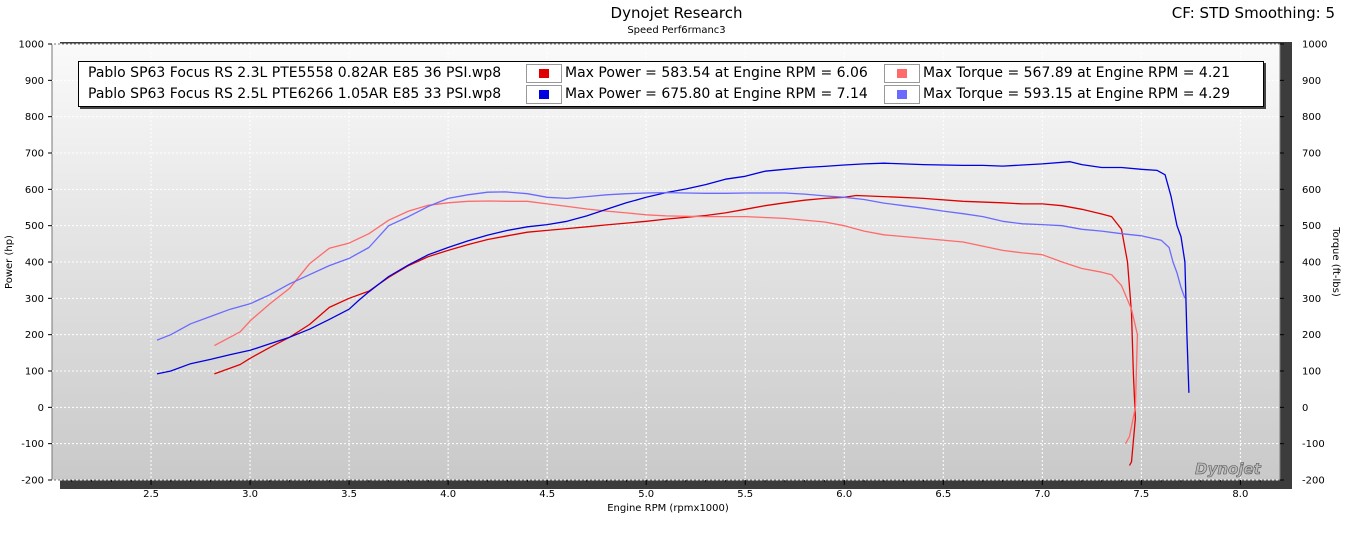 This screenshot has width=1353, height=535. What do you see at coordinates (716, 94) in the screenshot?
I see `legend-power-2: Max Power = 675.80 at Engine RPM = 7.14` at bounding box center [716, 94].